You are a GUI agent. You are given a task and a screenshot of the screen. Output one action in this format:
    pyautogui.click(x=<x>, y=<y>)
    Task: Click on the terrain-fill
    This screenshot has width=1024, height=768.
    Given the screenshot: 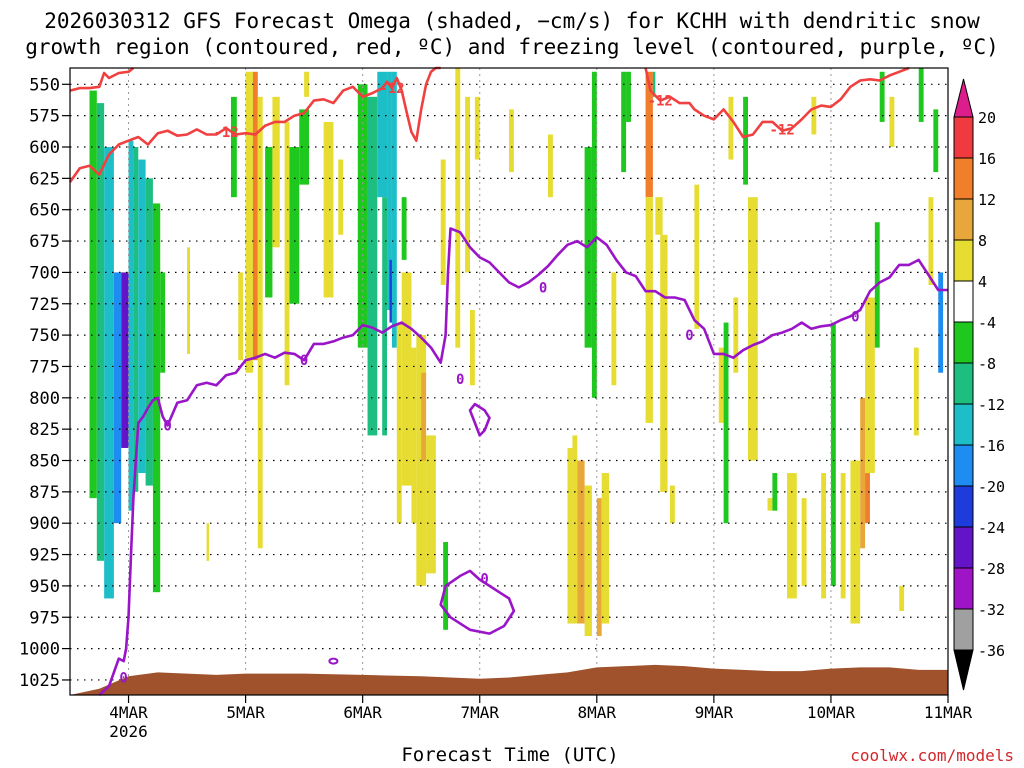 What is the action you would take?
    pyautogui.click(x=509, y=679)
    